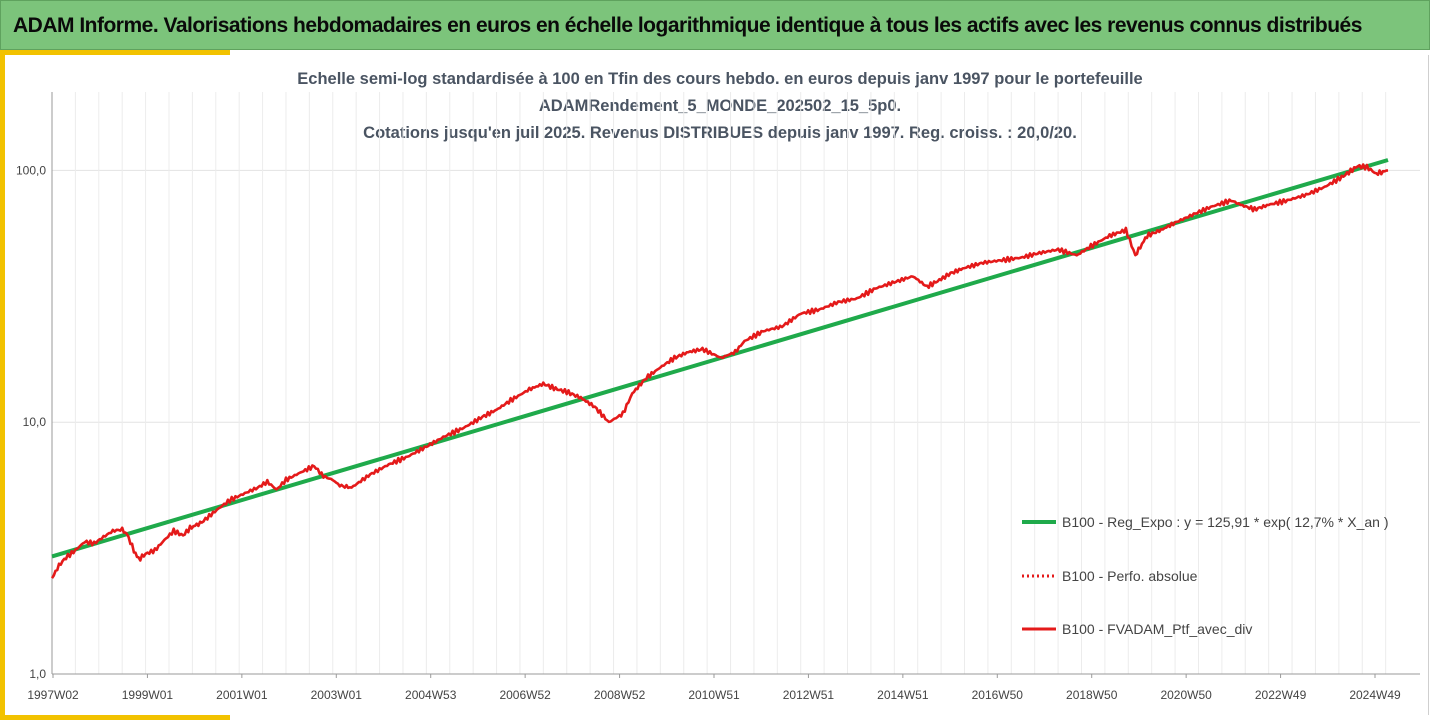  I want to click on y-tick-label: 10,0, so click(35, 422).